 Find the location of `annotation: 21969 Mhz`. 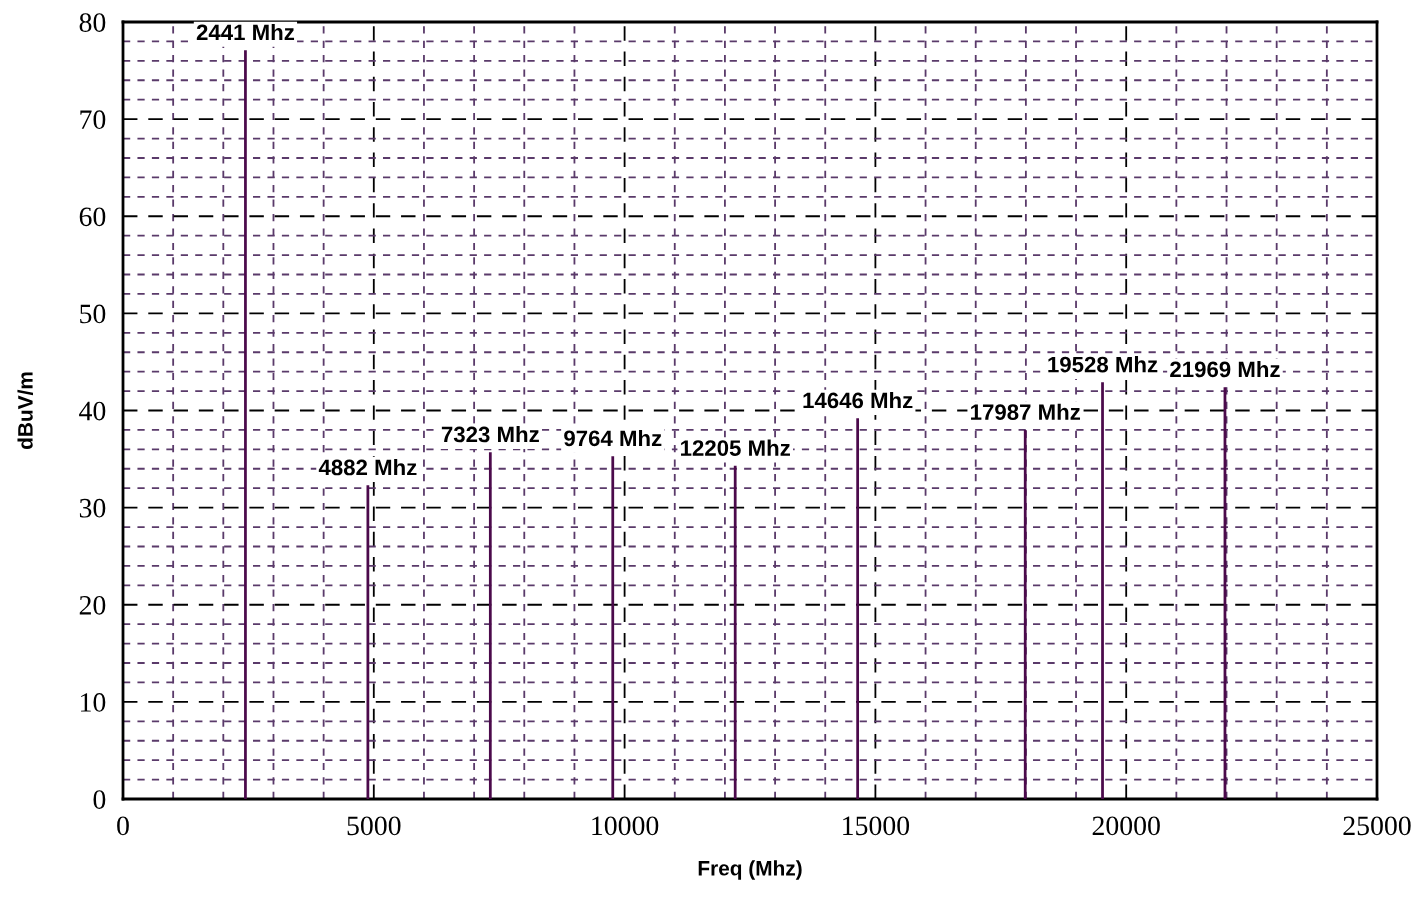

annotation: 21969 Mhz is located at coordinates (1225, 369).